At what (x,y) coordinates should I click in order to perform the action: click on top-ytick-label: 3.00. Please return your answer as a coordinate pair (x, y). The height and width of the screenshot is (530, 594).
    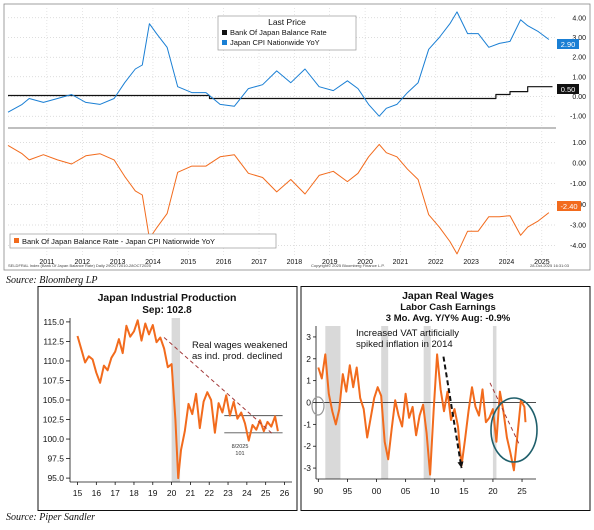
    Looking at the image, I should click on (579, 38).